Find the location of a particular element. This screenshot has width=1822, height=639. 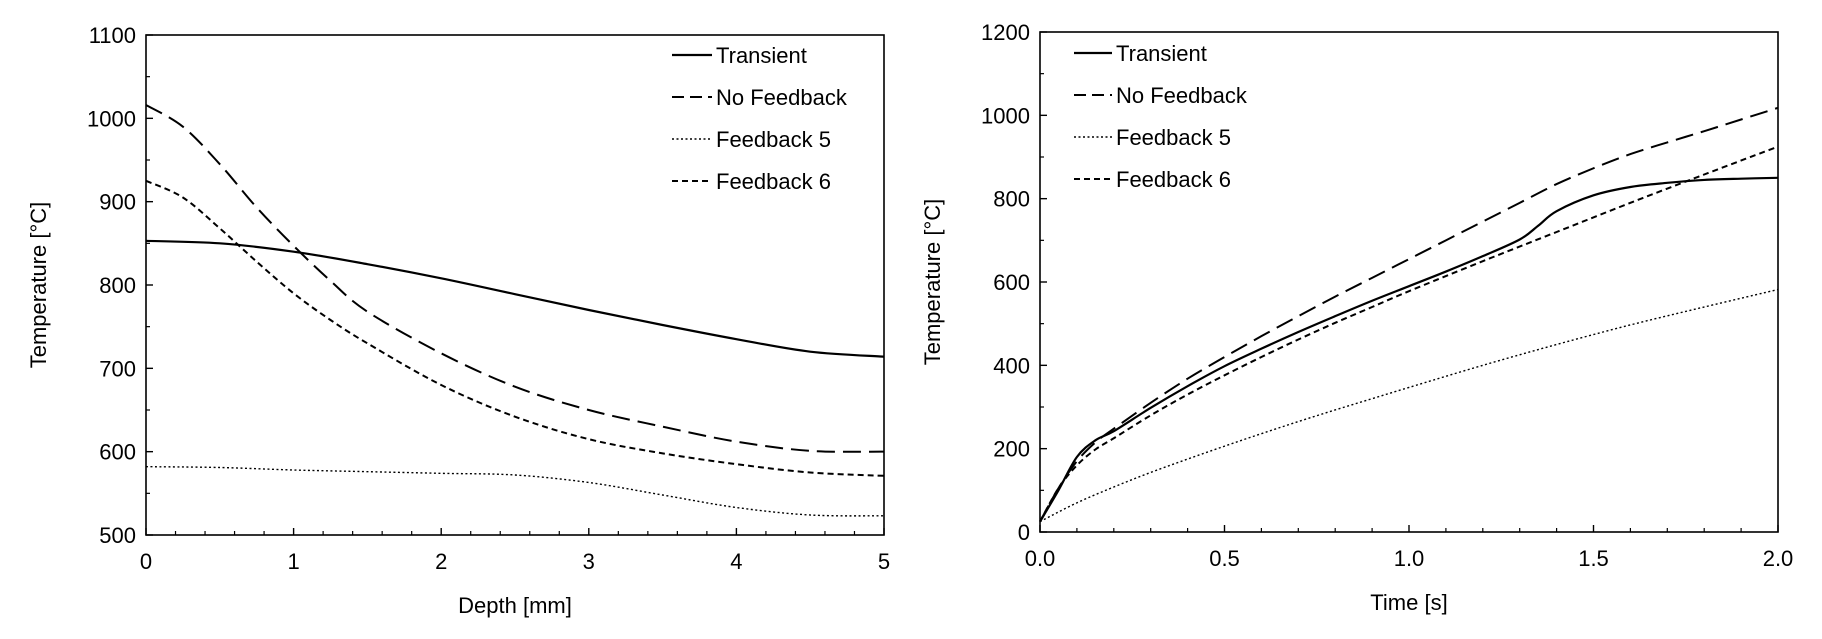

x-tick-label: 4 is located at coordinates (736, 561).